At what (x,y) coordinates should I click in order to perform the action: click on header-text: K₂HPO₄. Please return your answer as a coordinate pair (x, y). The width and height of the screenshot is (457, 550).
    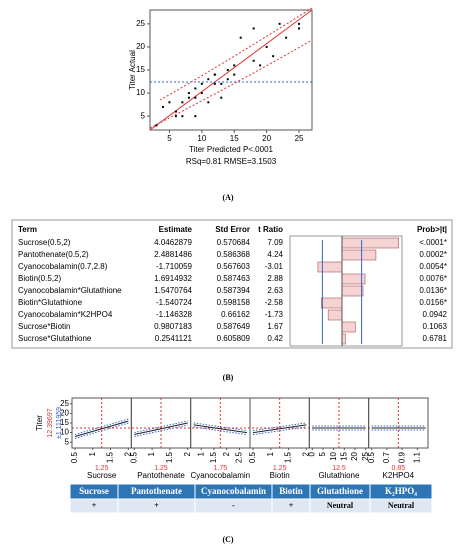
    Looking at the image, I should click on (401, 491).